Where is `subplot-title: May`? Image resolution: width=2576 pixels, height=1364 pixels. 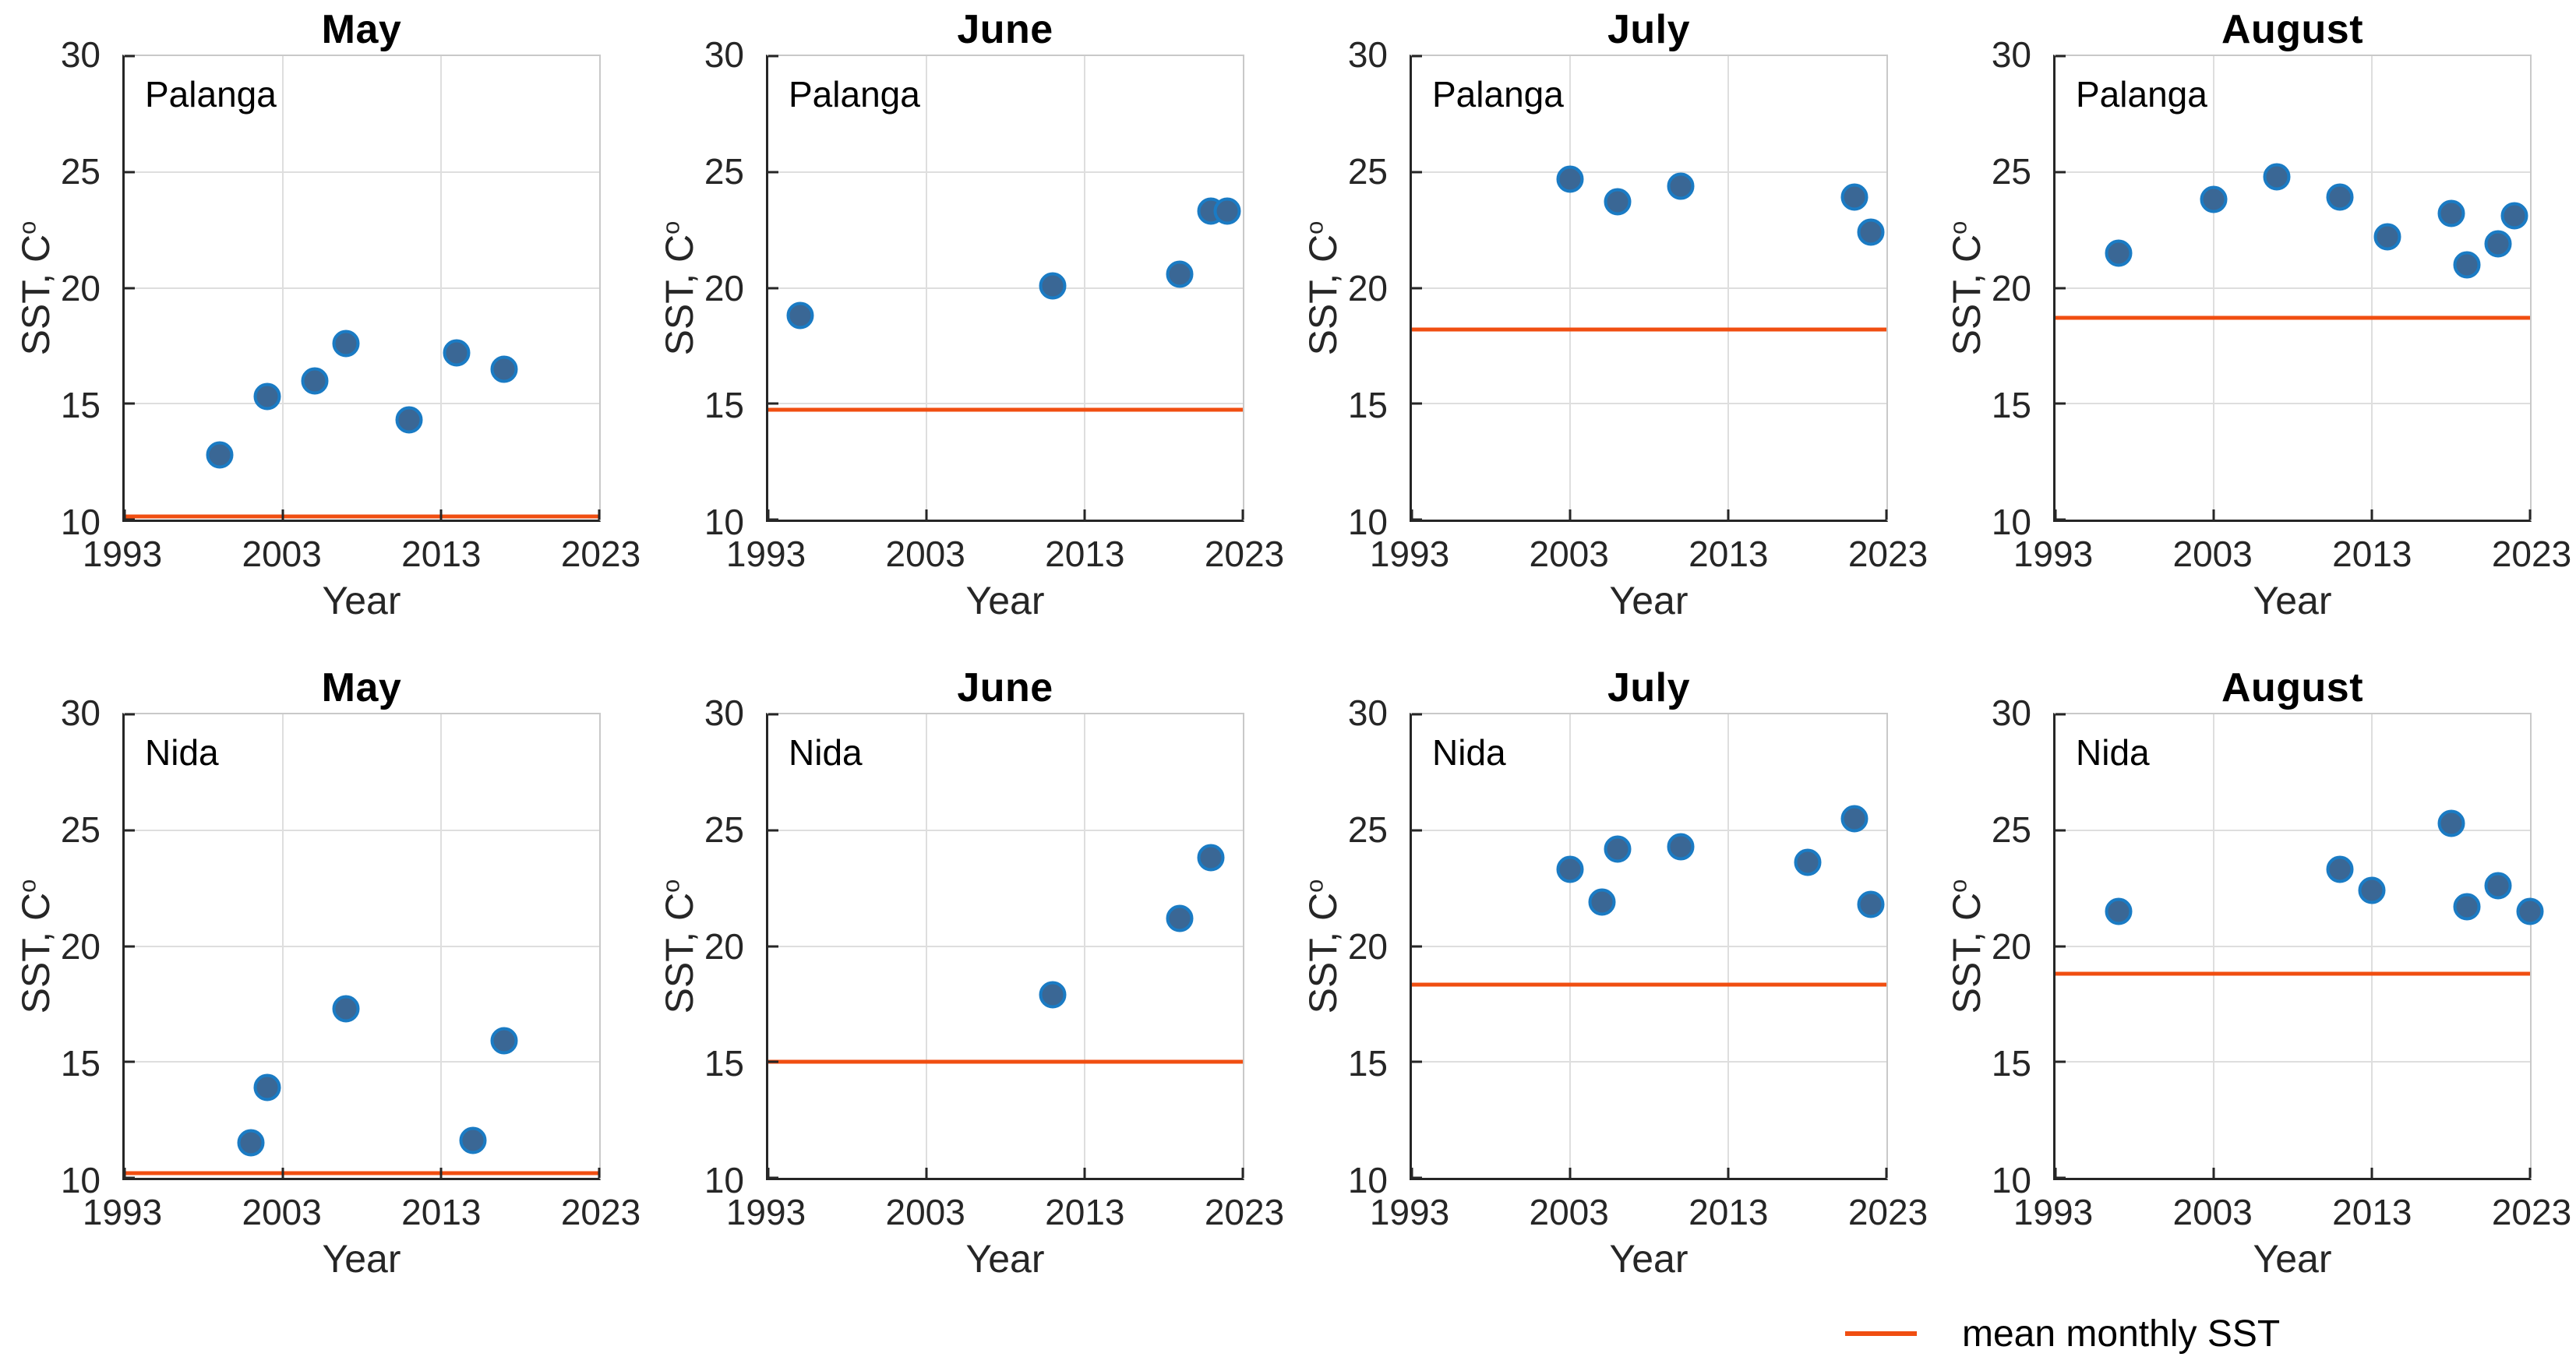 subplot-title: May is located at coordinates (361, 687).